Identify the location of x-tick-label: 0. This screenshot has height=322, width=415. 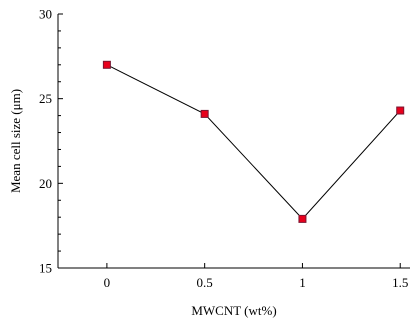
(107, 282).